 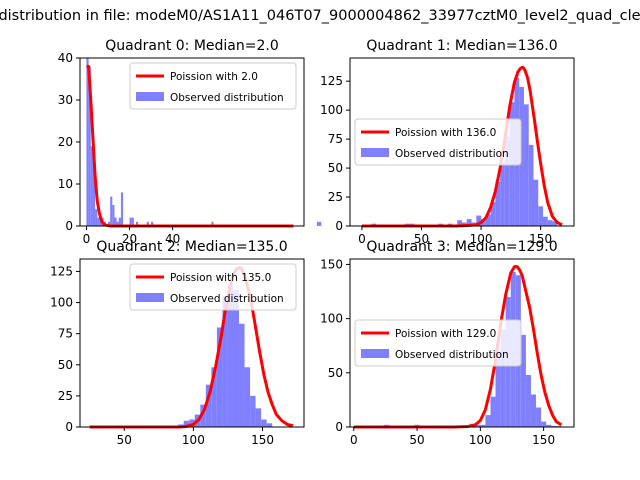 I want to click on panel-title: Quadrant 1: Median=136.0, so click(x=461, y=46).